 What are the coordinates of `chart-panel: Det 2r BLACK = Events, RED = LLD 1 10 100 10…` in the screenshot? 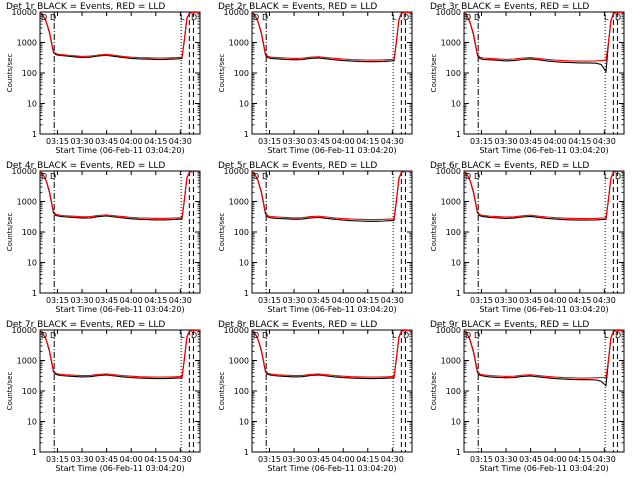 It's located at (315, 78).